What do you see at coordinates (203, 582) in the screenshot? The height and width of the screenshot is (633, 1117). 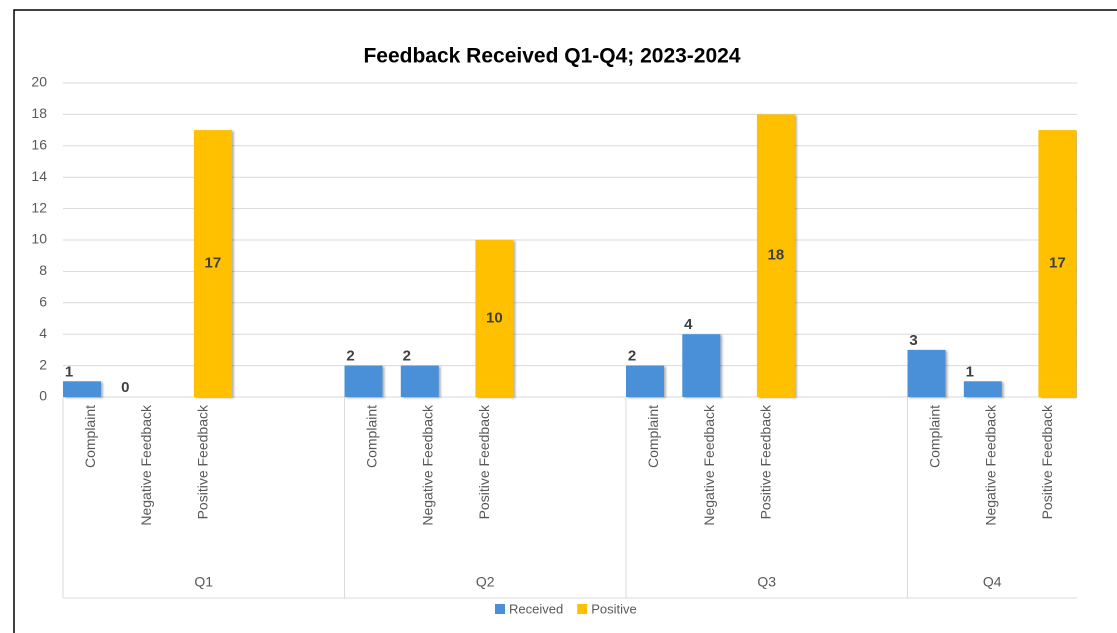 I see `group-label: Q1` at bounding box center [203, 582].